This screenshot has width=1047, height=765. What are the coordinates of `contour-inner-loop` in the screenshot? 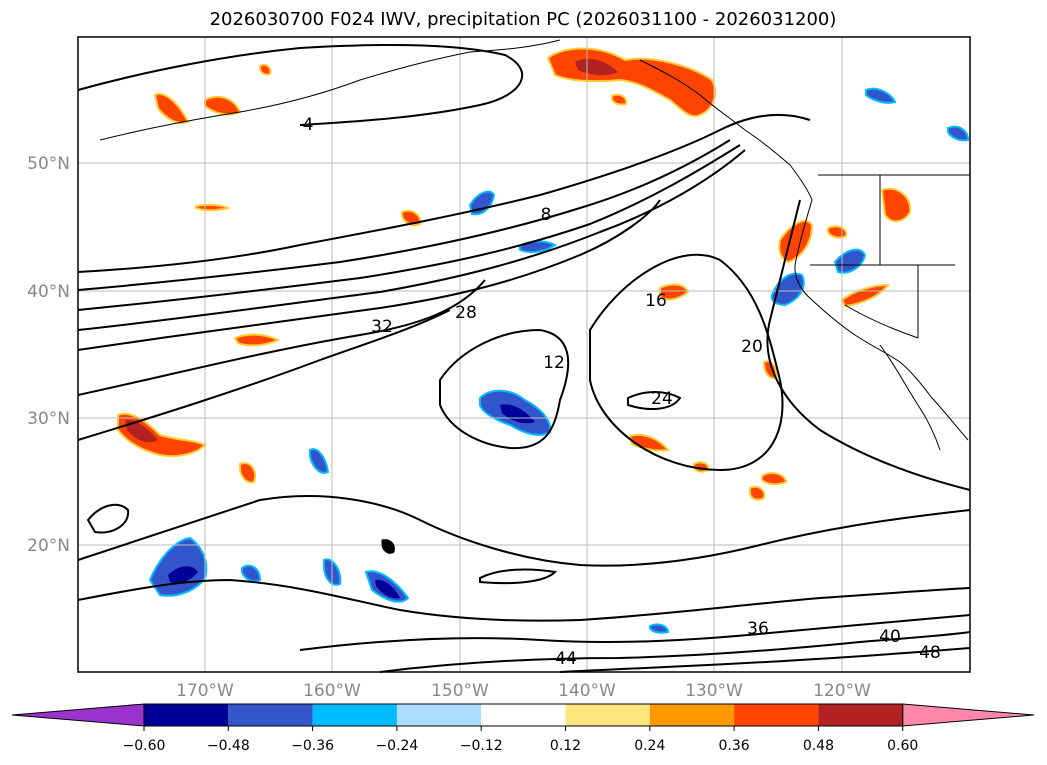 It's located at (504, 389).